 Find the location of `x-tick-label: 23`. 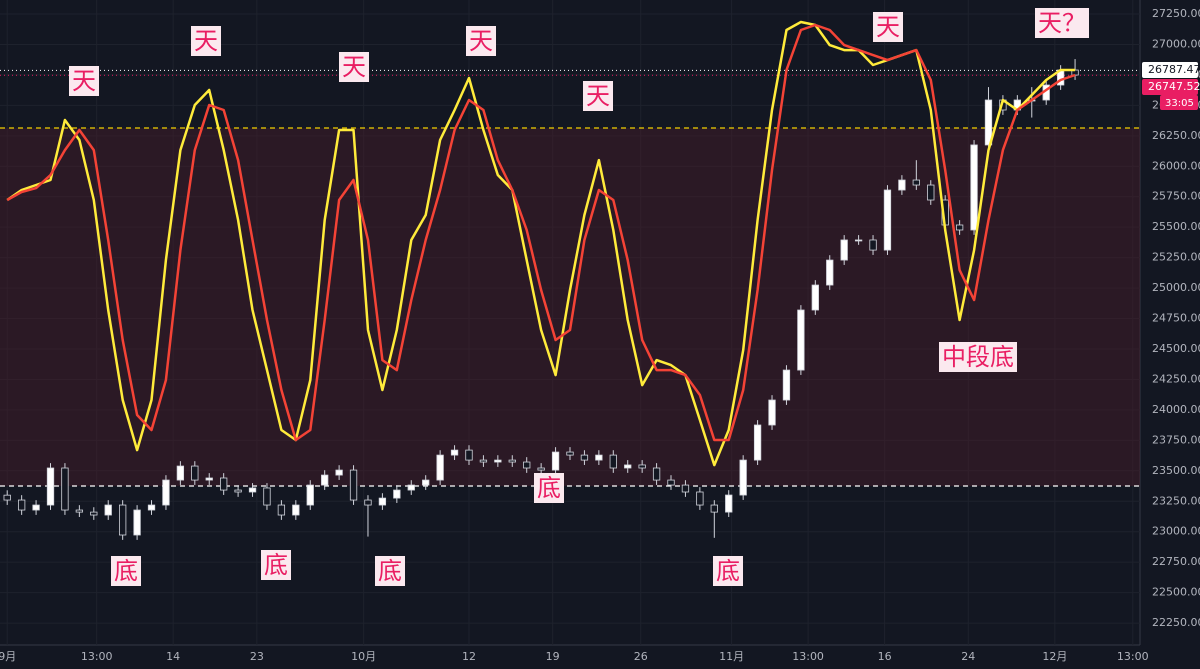

x-tick-label: 23 is located at coordinates (257, 656).